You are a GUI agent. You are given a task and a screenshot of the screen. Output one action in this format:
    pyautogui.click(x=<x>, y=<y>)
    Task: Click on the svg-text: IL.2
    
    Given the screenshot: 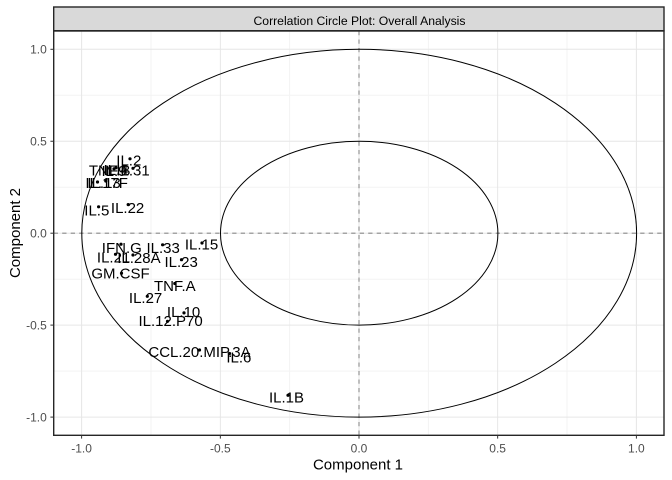 What is the action you would take?
    pyautogui.click(x=128, y=160)
    